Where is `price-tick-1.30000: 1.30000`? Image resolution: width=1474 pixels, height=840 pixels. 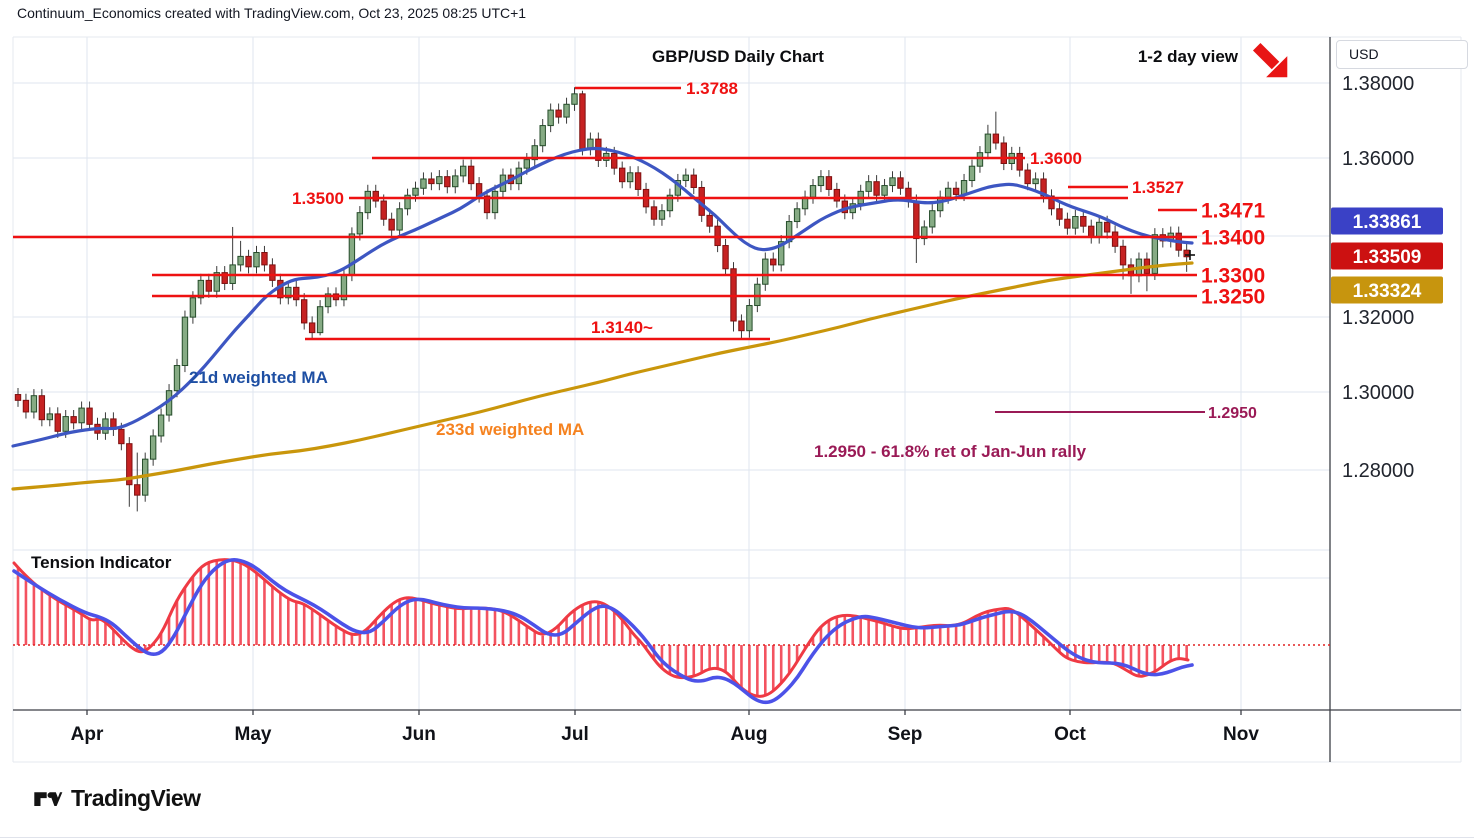
price-tick-1.30000: 1.30000 is located at coordinates (1378, 393).